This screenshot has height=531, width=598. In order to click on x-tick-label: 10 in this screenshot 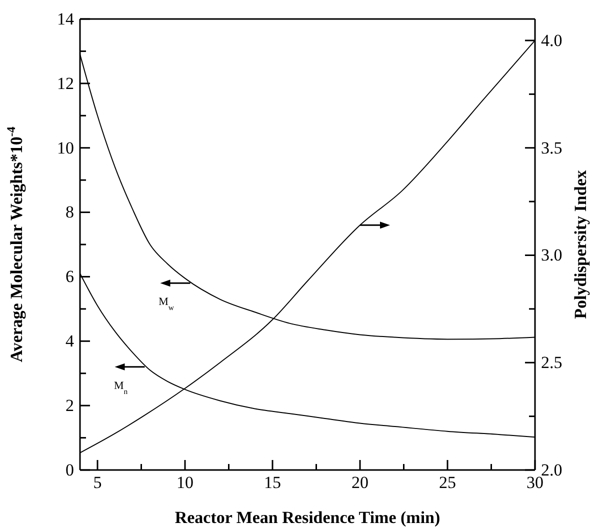, I will do `click(185, 482)`.